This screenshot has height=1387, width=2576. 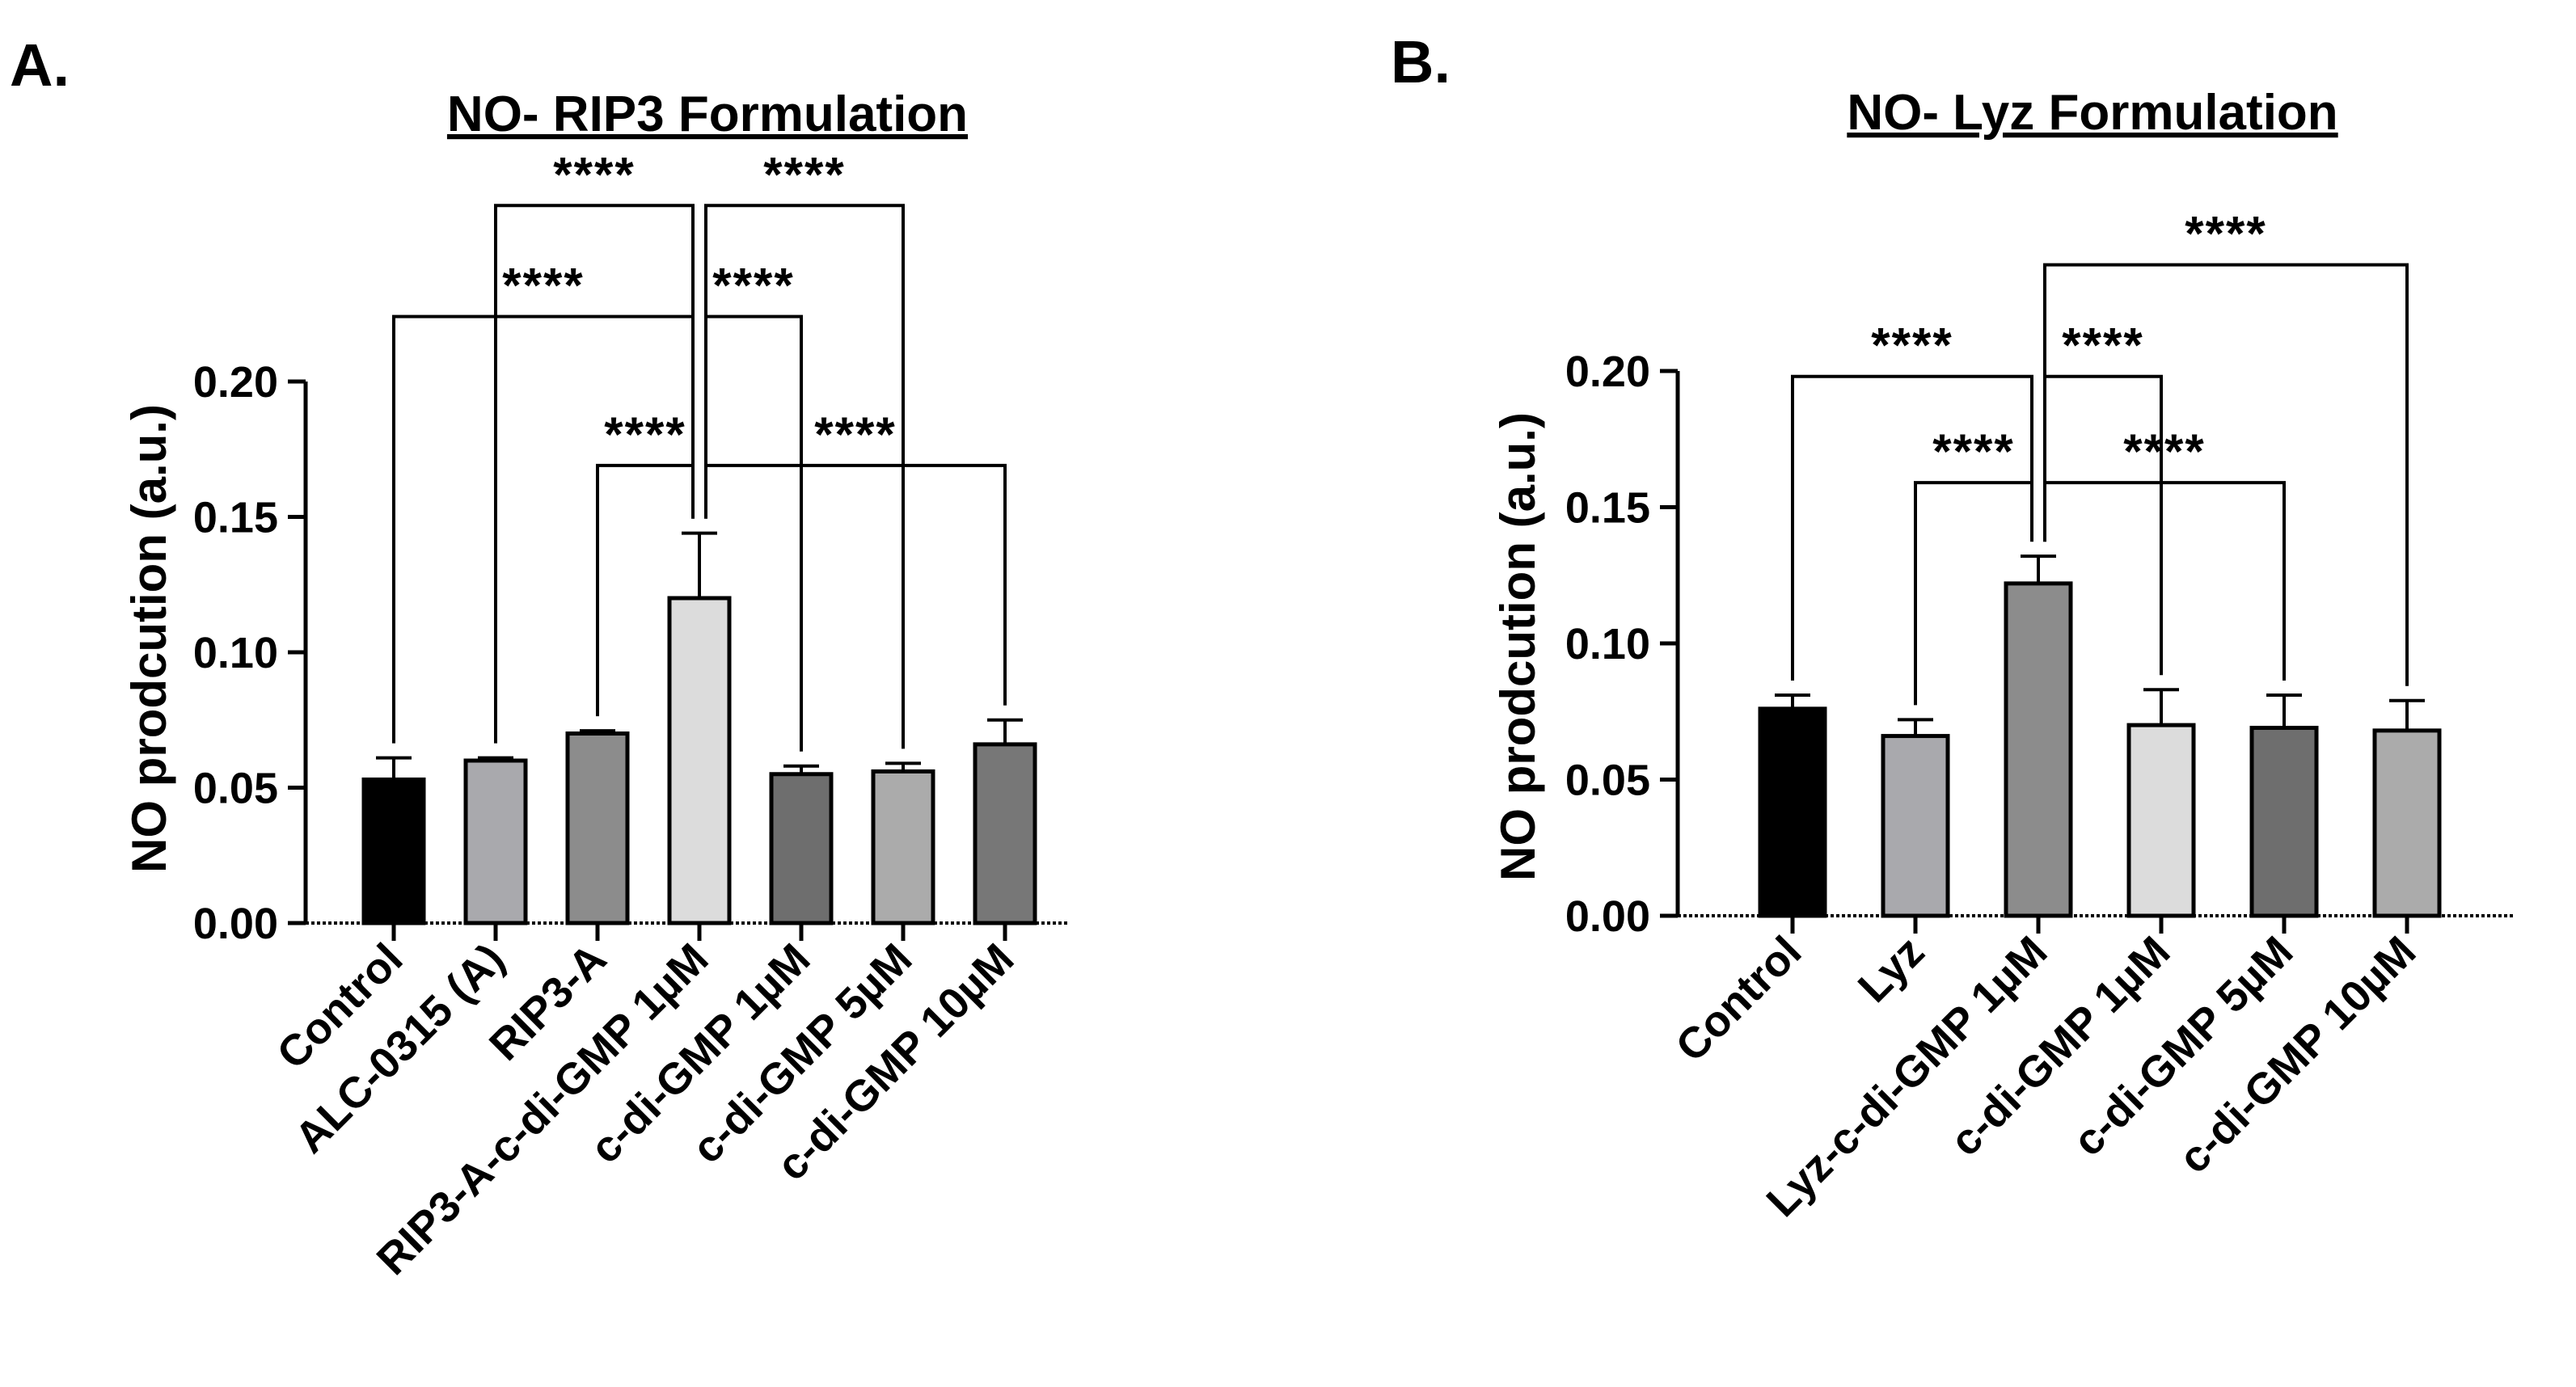 What do you see at coordinates (1607, 372) in the screenshot?
I see `panel-b-y-tick-label: 0.20` at bounding box center [1607, 372].